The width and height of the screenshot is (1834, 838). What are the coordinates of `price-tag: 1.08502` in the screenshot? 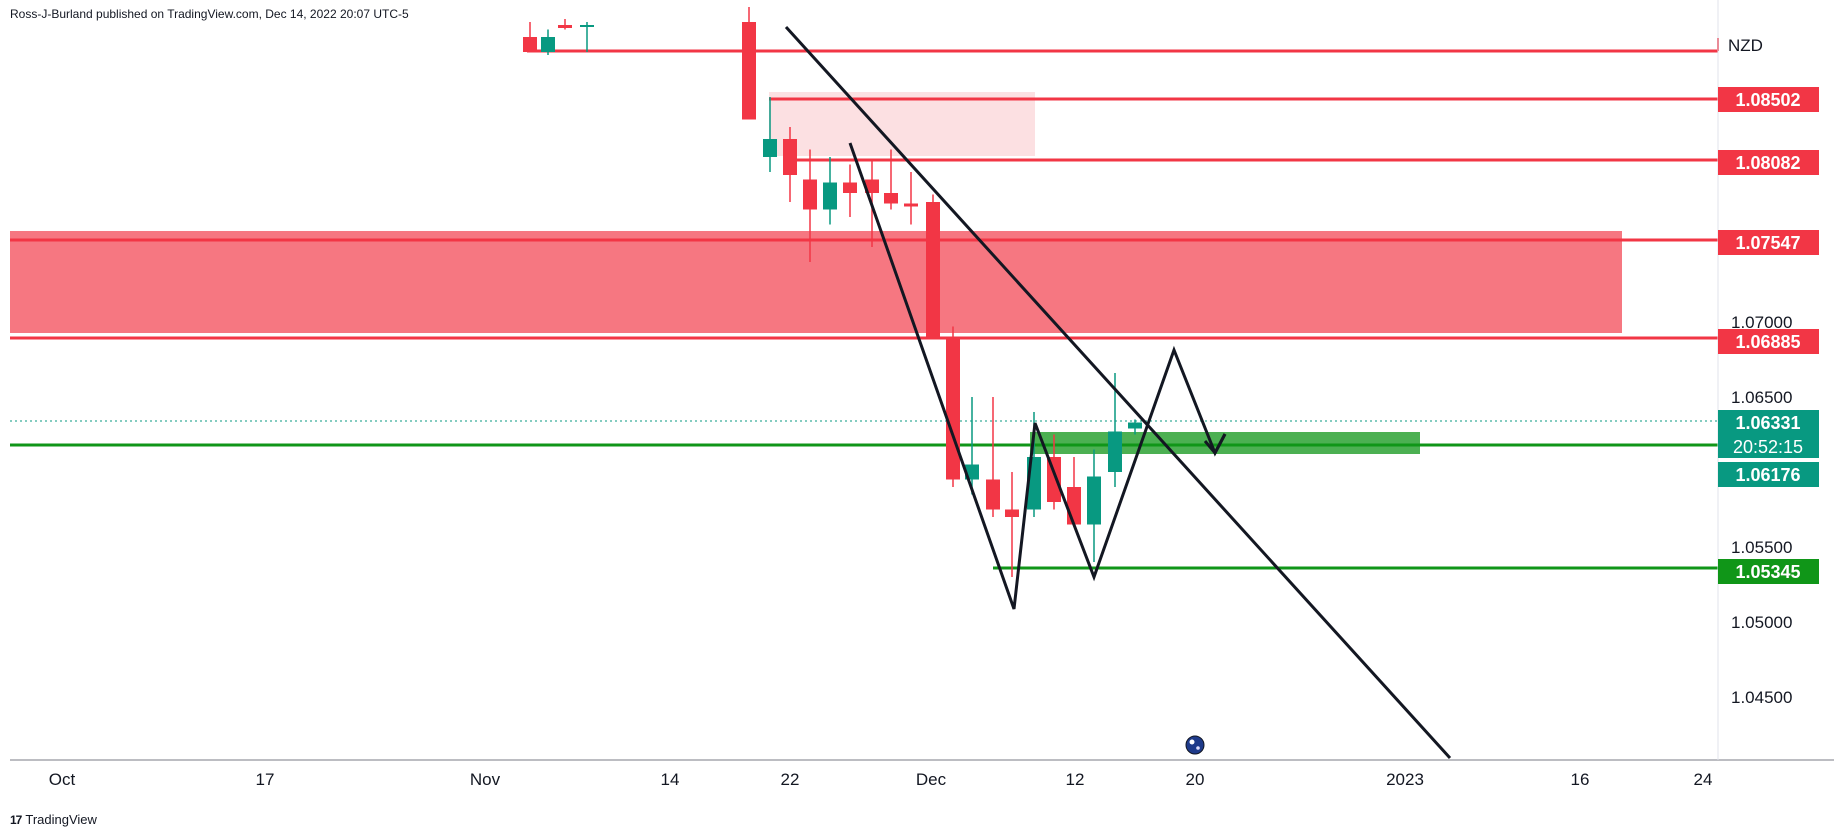 It's located at (1768, 99).